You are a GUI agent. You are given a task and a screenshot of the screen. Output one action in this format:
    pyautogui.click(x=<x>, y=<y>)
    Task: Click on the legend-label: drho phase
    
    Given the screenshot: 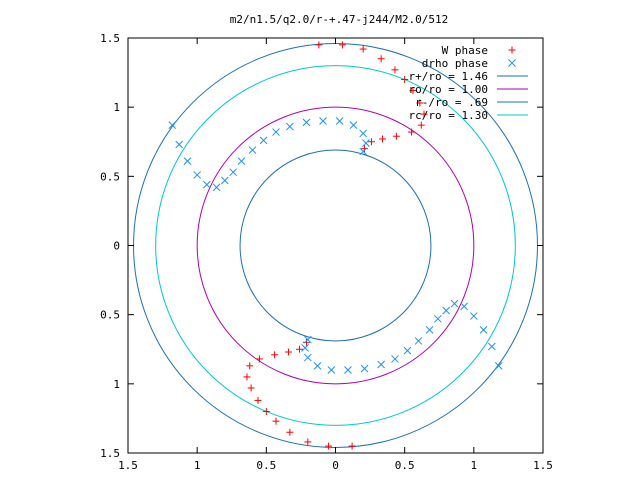 What is the action you would take?
    pyautogui.click(x=455, y=63)
    